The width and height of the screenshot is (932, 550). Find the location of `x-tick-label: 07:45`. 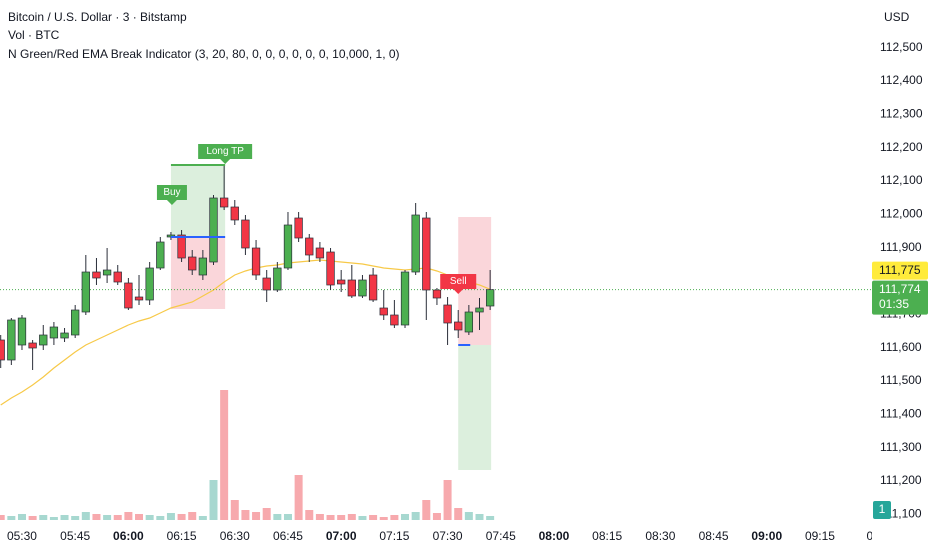

x-tick-label: 07:45 is located at coordinates (501, 536).